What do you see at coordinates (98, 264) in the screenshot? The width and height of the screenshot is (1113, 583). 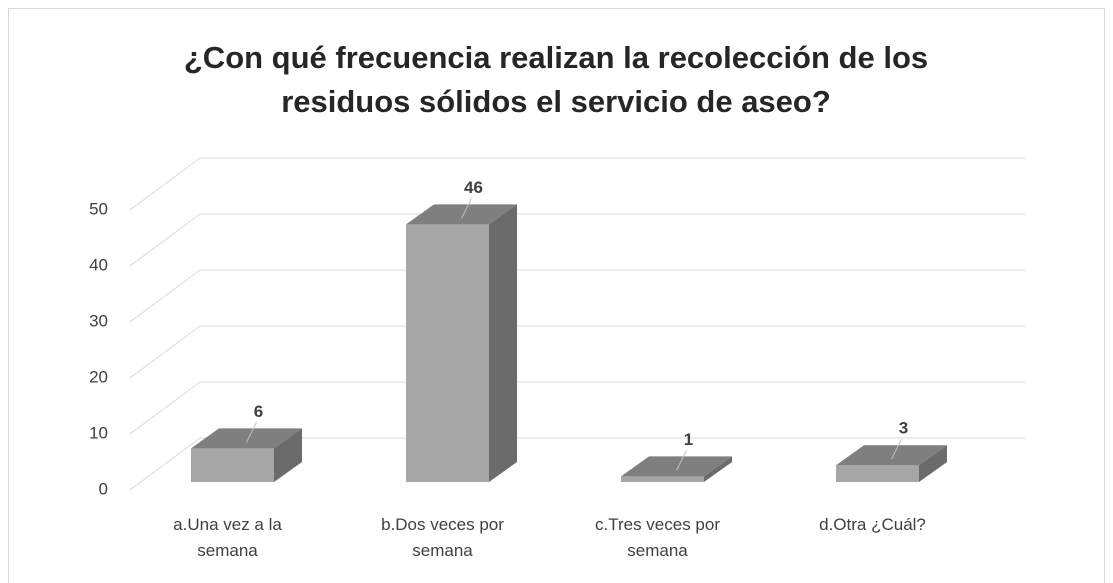 I see `y-tick-label: 40` at bounding box center [98, 264].